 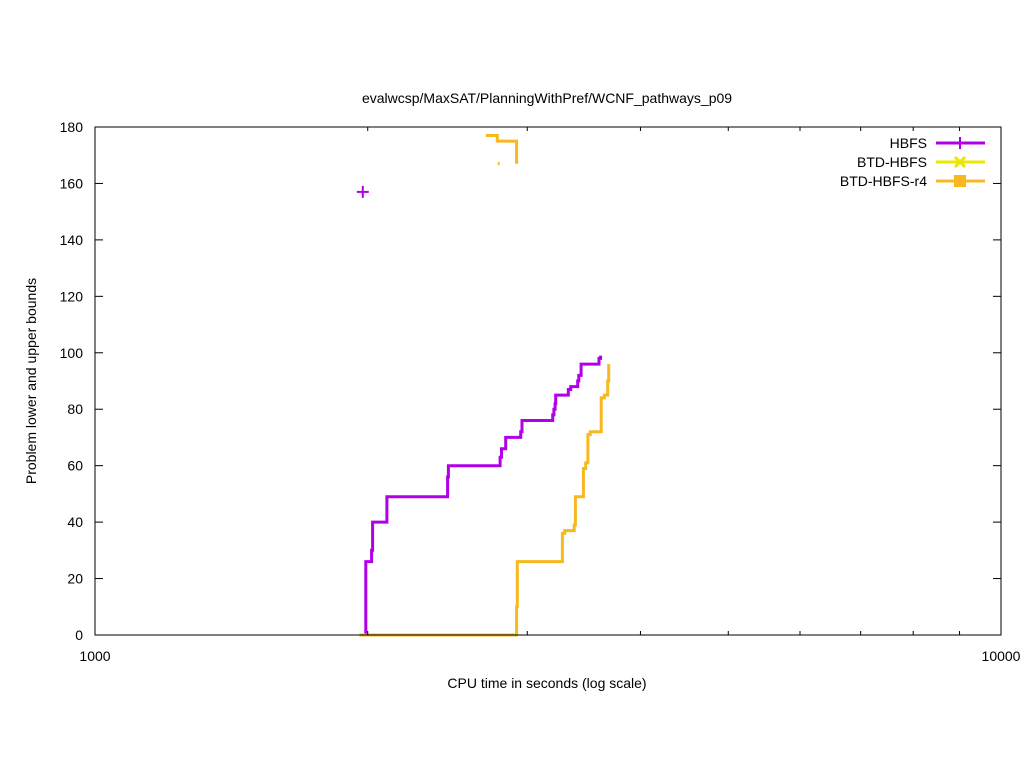 What do you see at coordinates (498, 164) in the screenshot?
I see `upper-bound-point-btd-hbfs-r4` at bounding box center [498, 164].